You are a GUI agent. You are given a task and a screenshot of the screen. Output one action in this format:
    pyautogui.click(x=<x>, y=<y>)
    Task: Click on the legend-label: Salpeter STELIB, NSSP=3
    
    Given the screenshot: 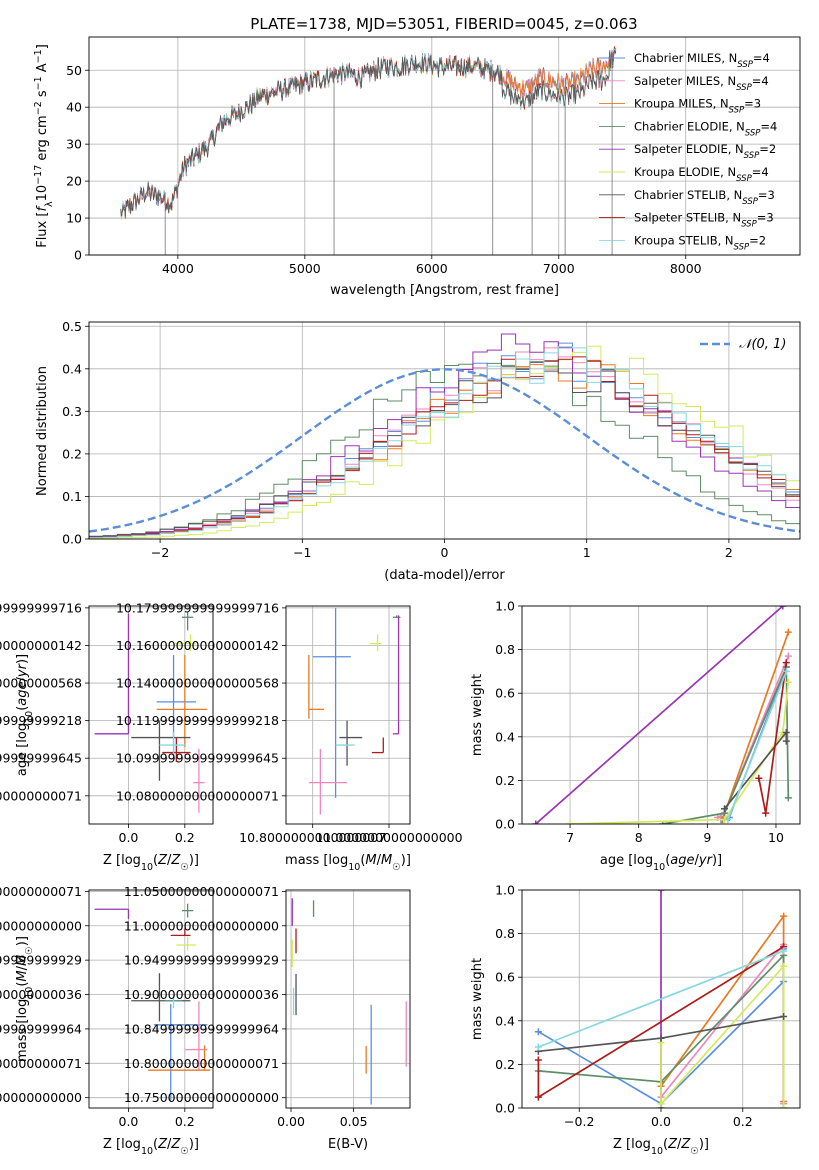 What is the action you would take?
    pyautogui.click(x=704, y=220)
    